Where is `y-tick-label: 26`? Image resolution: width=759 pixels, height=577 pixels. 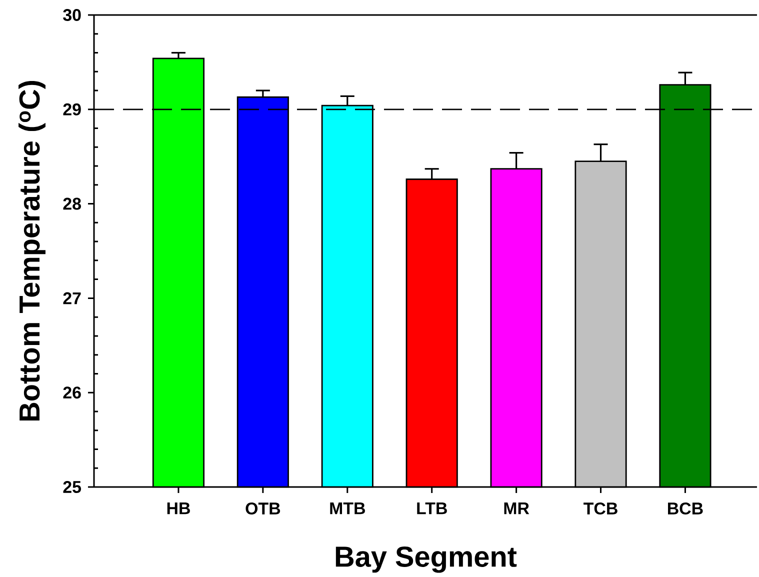 y-tick-label: 26 is located at coordinates (72, 392).